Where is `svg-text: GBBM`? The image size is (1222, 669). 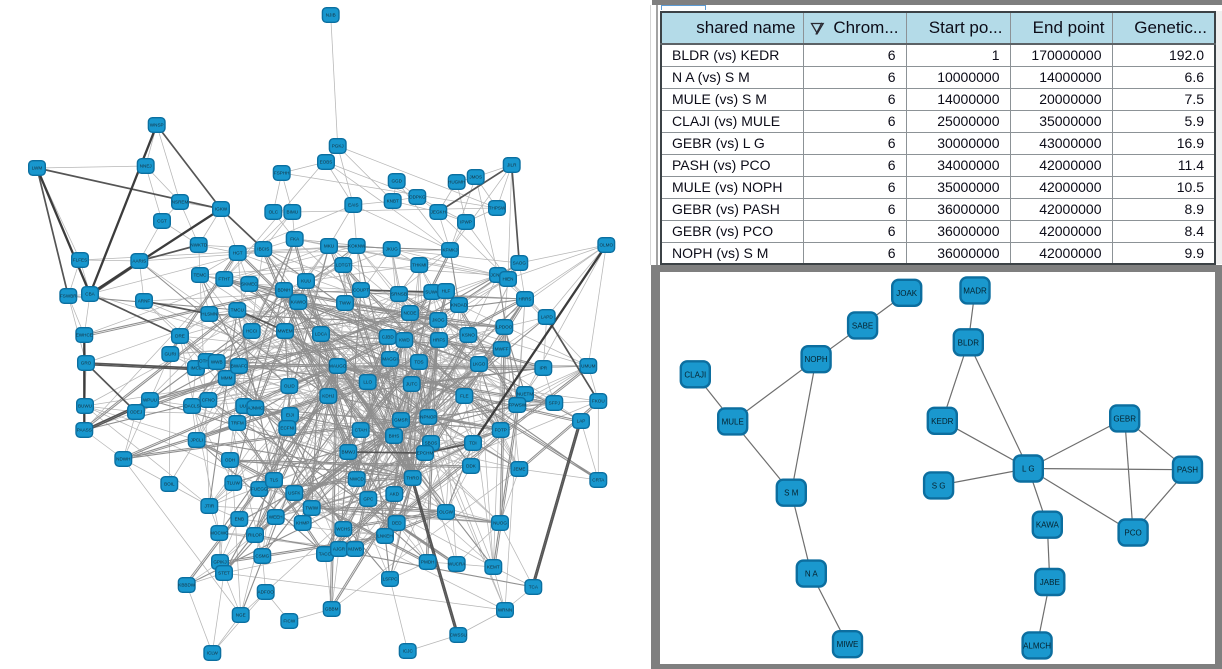
svg-text: GBBM is located at coordinates (332, 609).